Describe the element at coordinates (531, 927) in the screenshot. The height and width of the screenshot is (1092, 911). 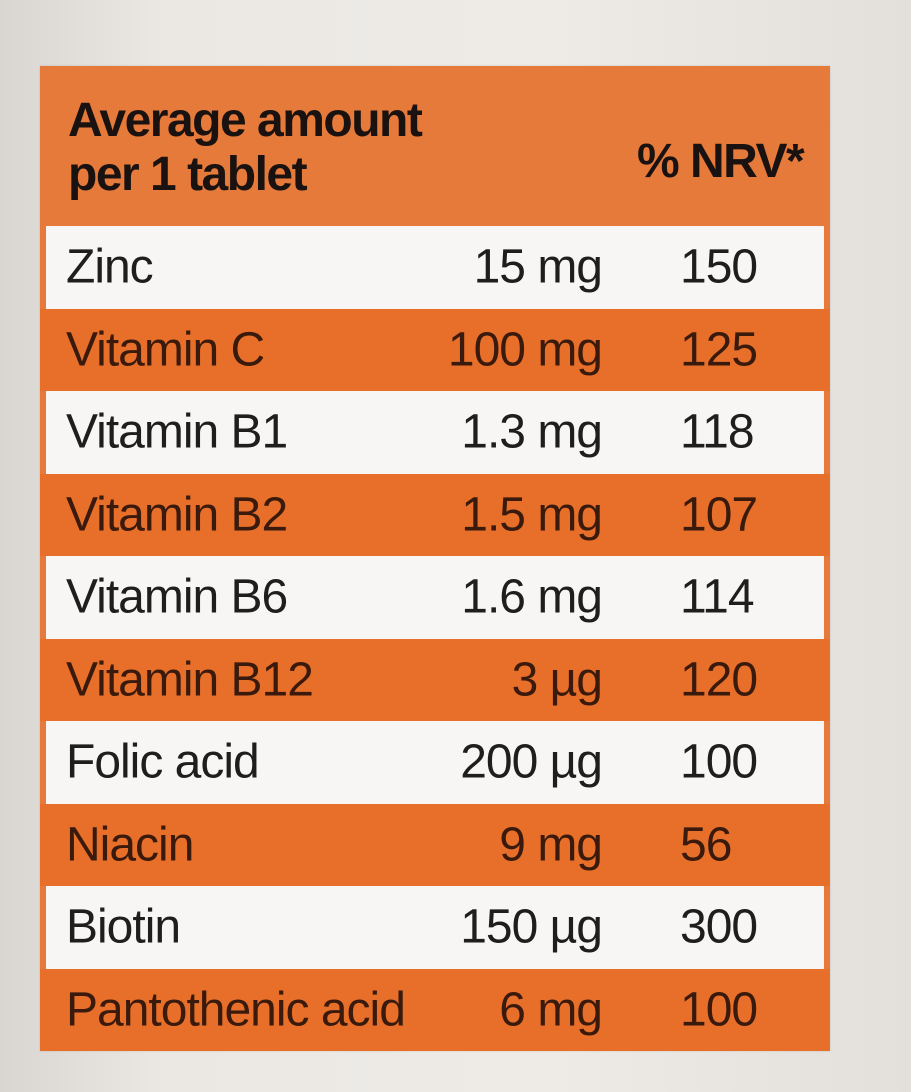
I see `nutrient-amount: 150 µg` at that location.